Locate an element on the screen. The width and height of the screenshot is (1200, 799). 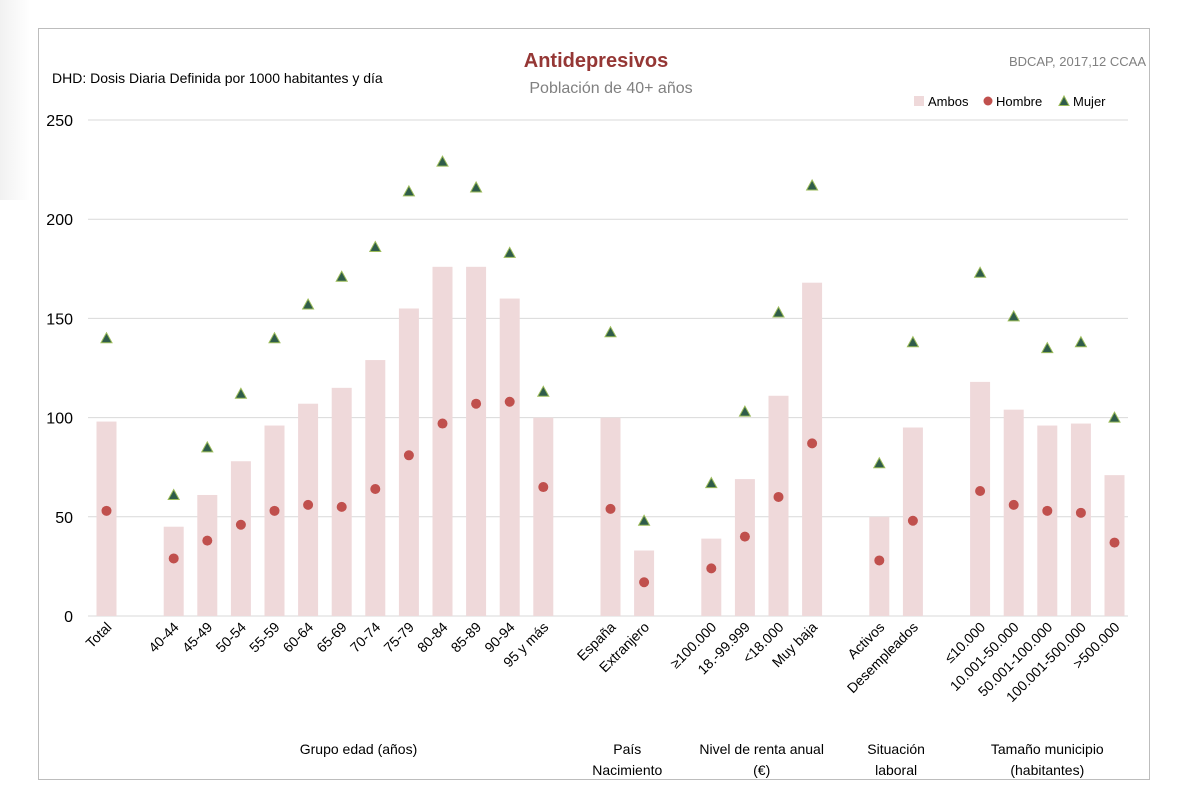
group-label: Nacimiento is located at coordinates (627, 770).